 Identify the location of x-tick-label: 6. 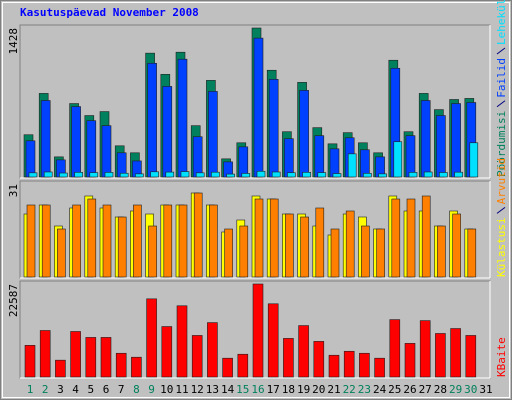
(106, 389).